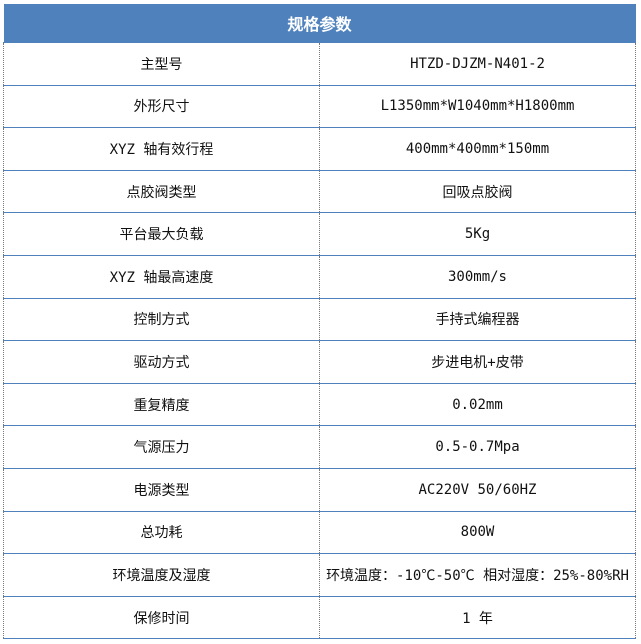  What do you see at coordinates (477, 617) in the screenshot?
I see `spec-value: 1 年` at bounding box center [477, 617].